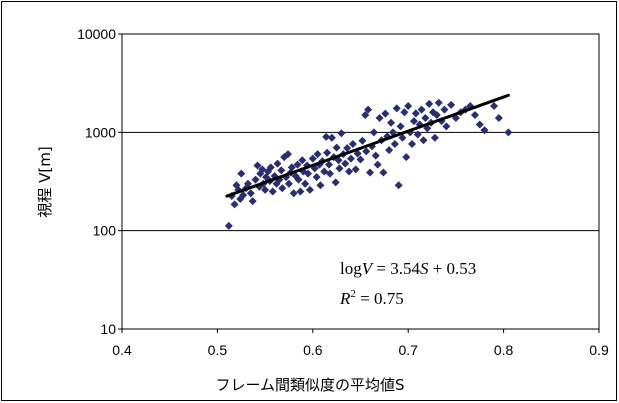 This screenshot has width=619, height=403. What do you see at coordinates (99, 181) in the screenshot?
I see `y-tick-labels: 10 100 1000 10000` at bounding box center [99, 181].